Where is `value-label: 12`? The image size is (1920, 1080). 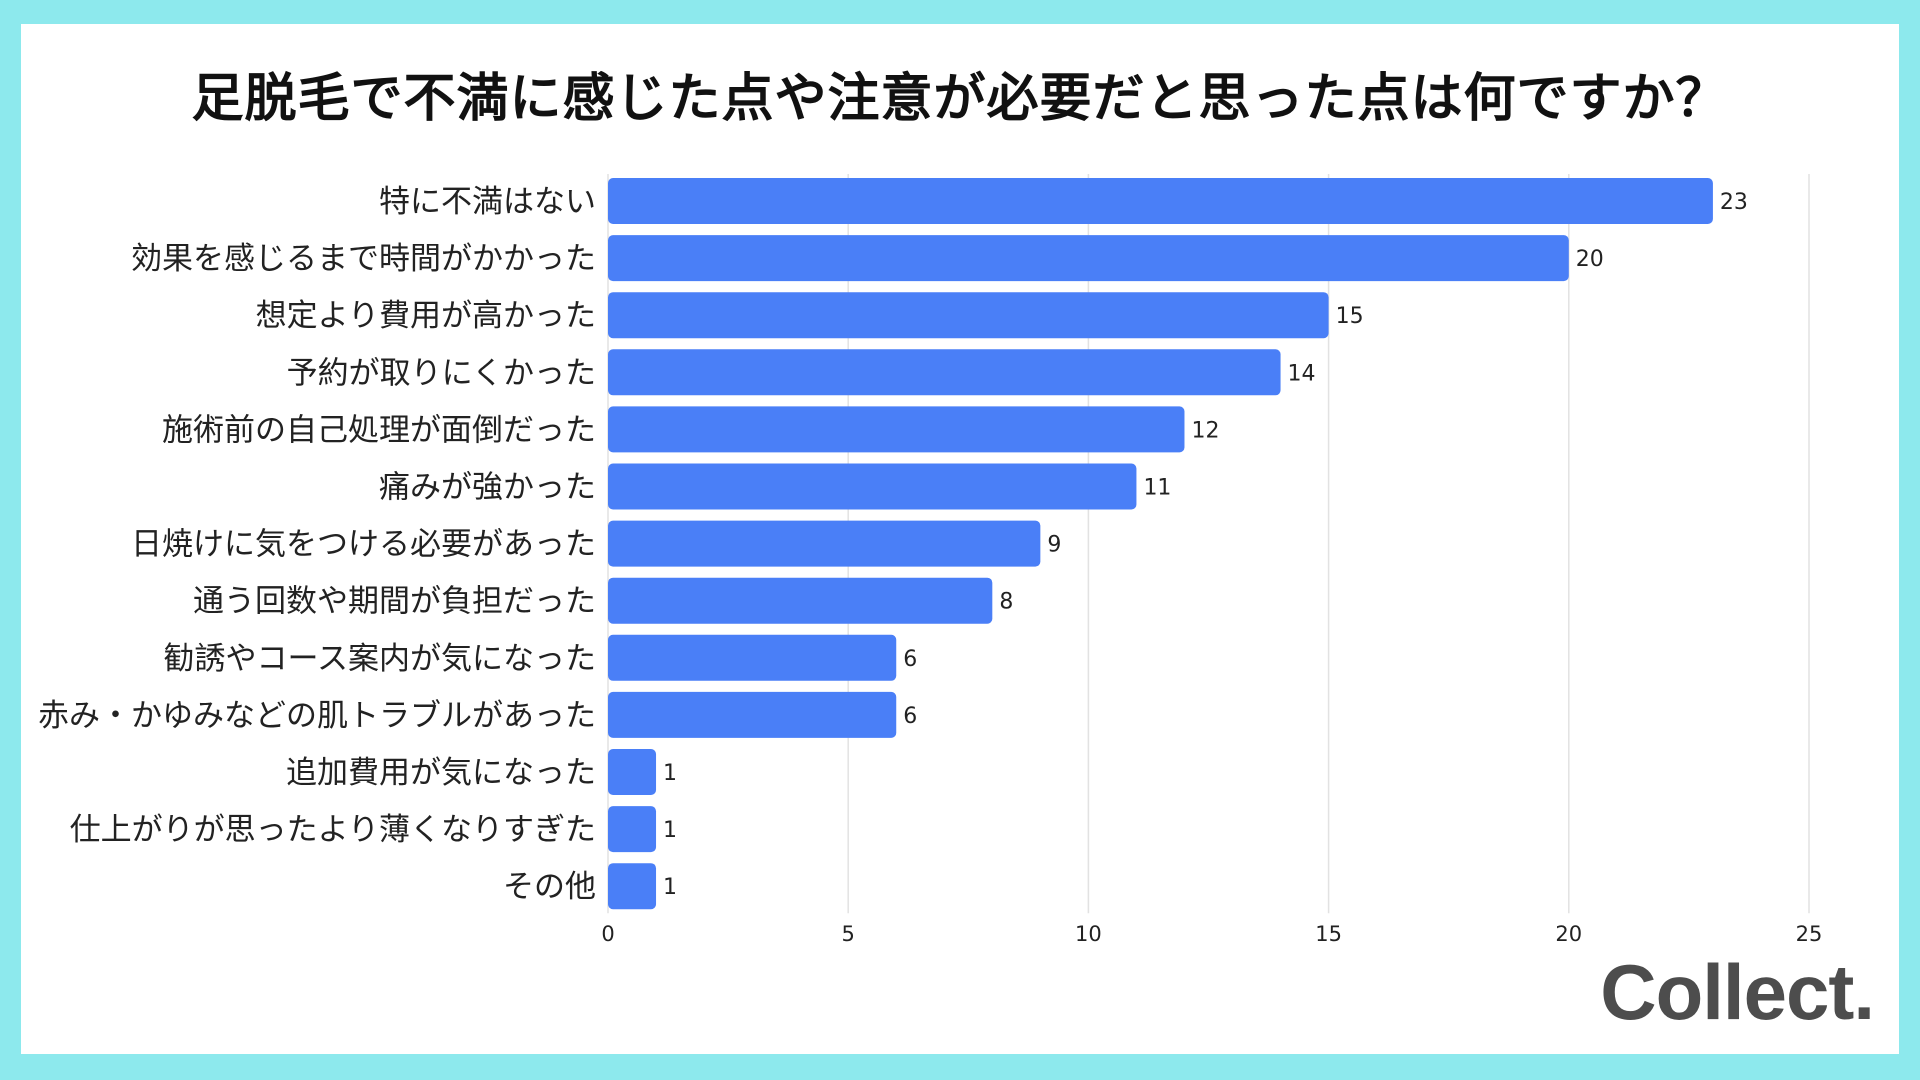 value-label: 12 is located at coordinates (1205, 430).